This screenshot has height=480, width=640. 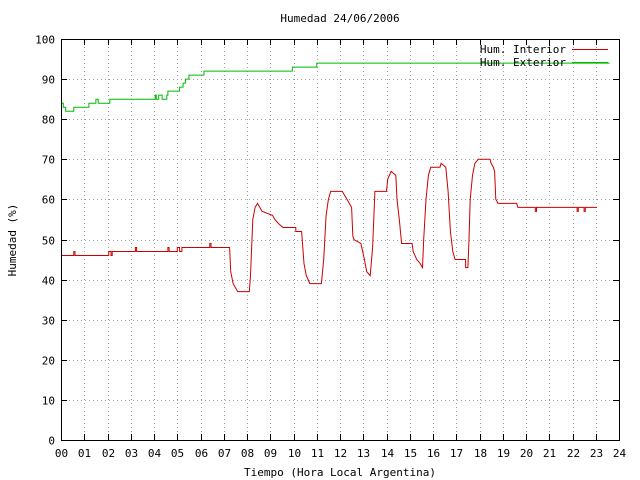 What do you see at coordinates (51, 441) in the screenshot?
I see `y-tick-label: 0` at bounding box center [51, 441].